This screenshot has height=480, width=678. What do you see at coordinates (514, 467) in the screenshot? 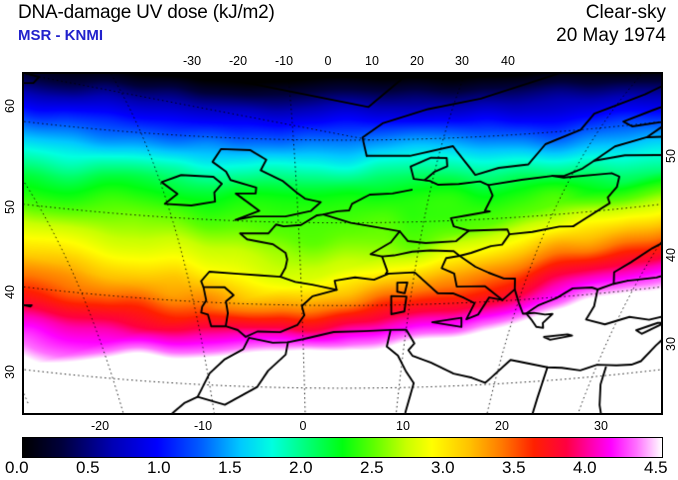
I see `colorbar-tick-label: 3.5` at bounding box center [514, 467].